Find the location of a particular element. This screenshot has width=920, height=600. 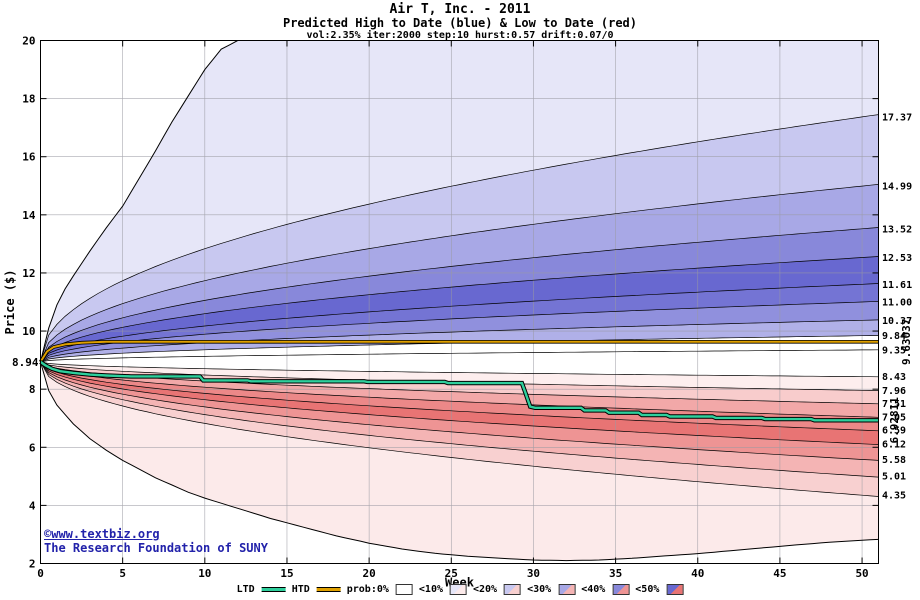

band-end-label: 9.84 is located at coordinates (894, 336).